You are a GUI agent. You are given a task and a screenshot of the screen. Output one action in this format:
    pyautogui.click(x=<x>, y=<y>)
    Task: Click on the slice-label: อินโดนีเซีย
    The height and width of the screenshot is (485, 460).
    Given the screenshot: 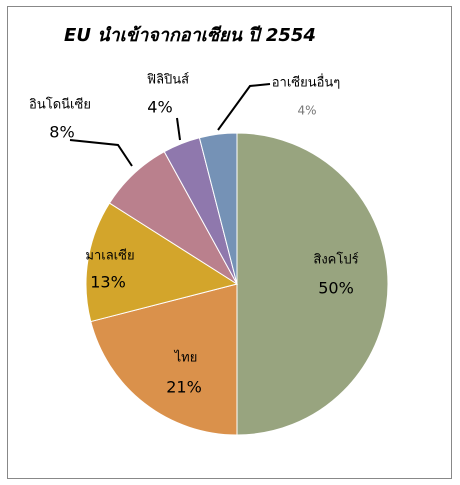 What is the action you would take?
    pyautogui.click(x=60, y=105)
    